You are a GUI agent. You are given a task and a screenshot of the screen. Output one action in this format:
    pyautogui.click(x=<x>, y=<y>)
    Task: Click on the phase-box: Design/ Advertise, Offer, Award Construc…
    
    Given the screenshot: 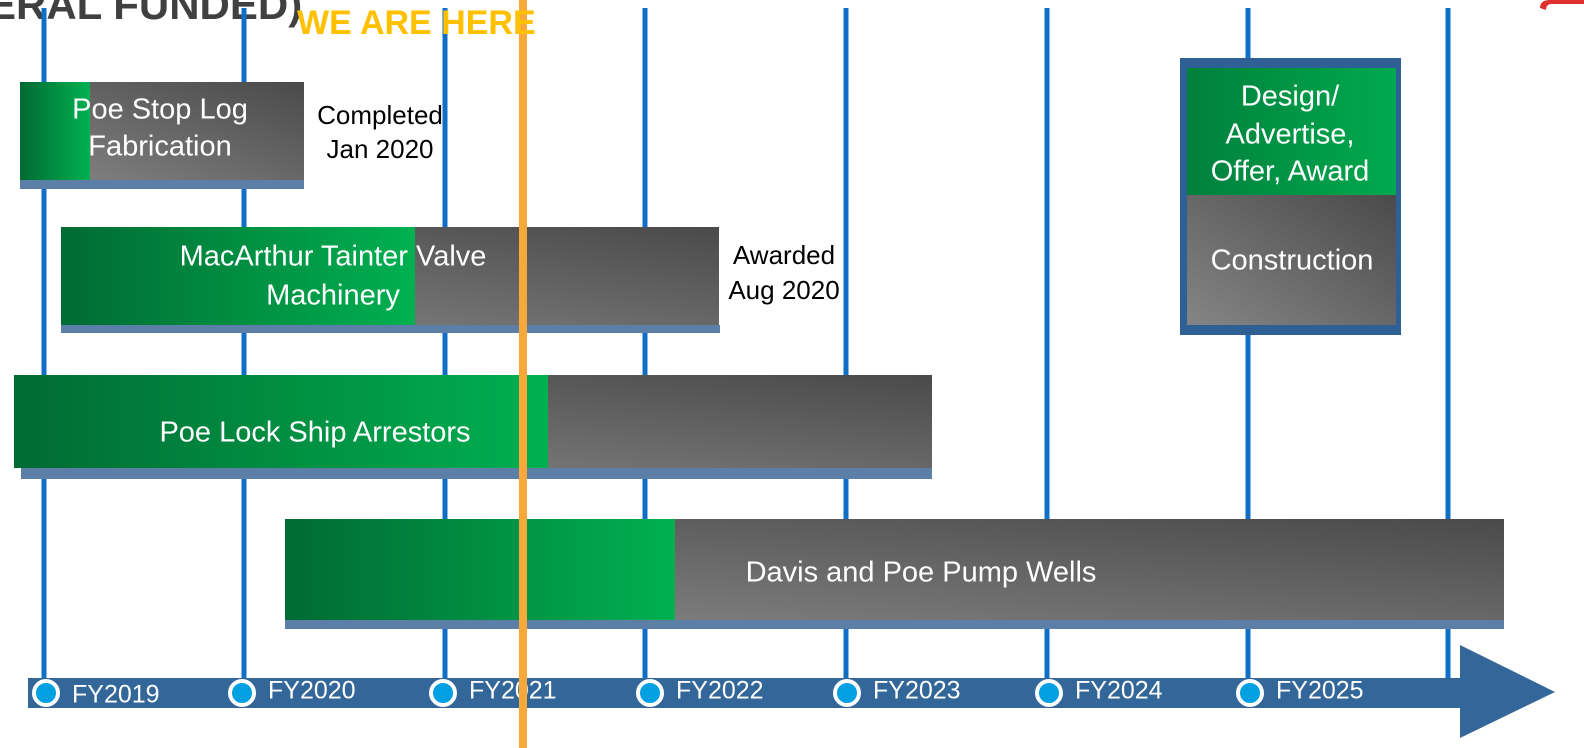 What is the action you would take?
    pyautogui.click(x=1290, y=196)
    